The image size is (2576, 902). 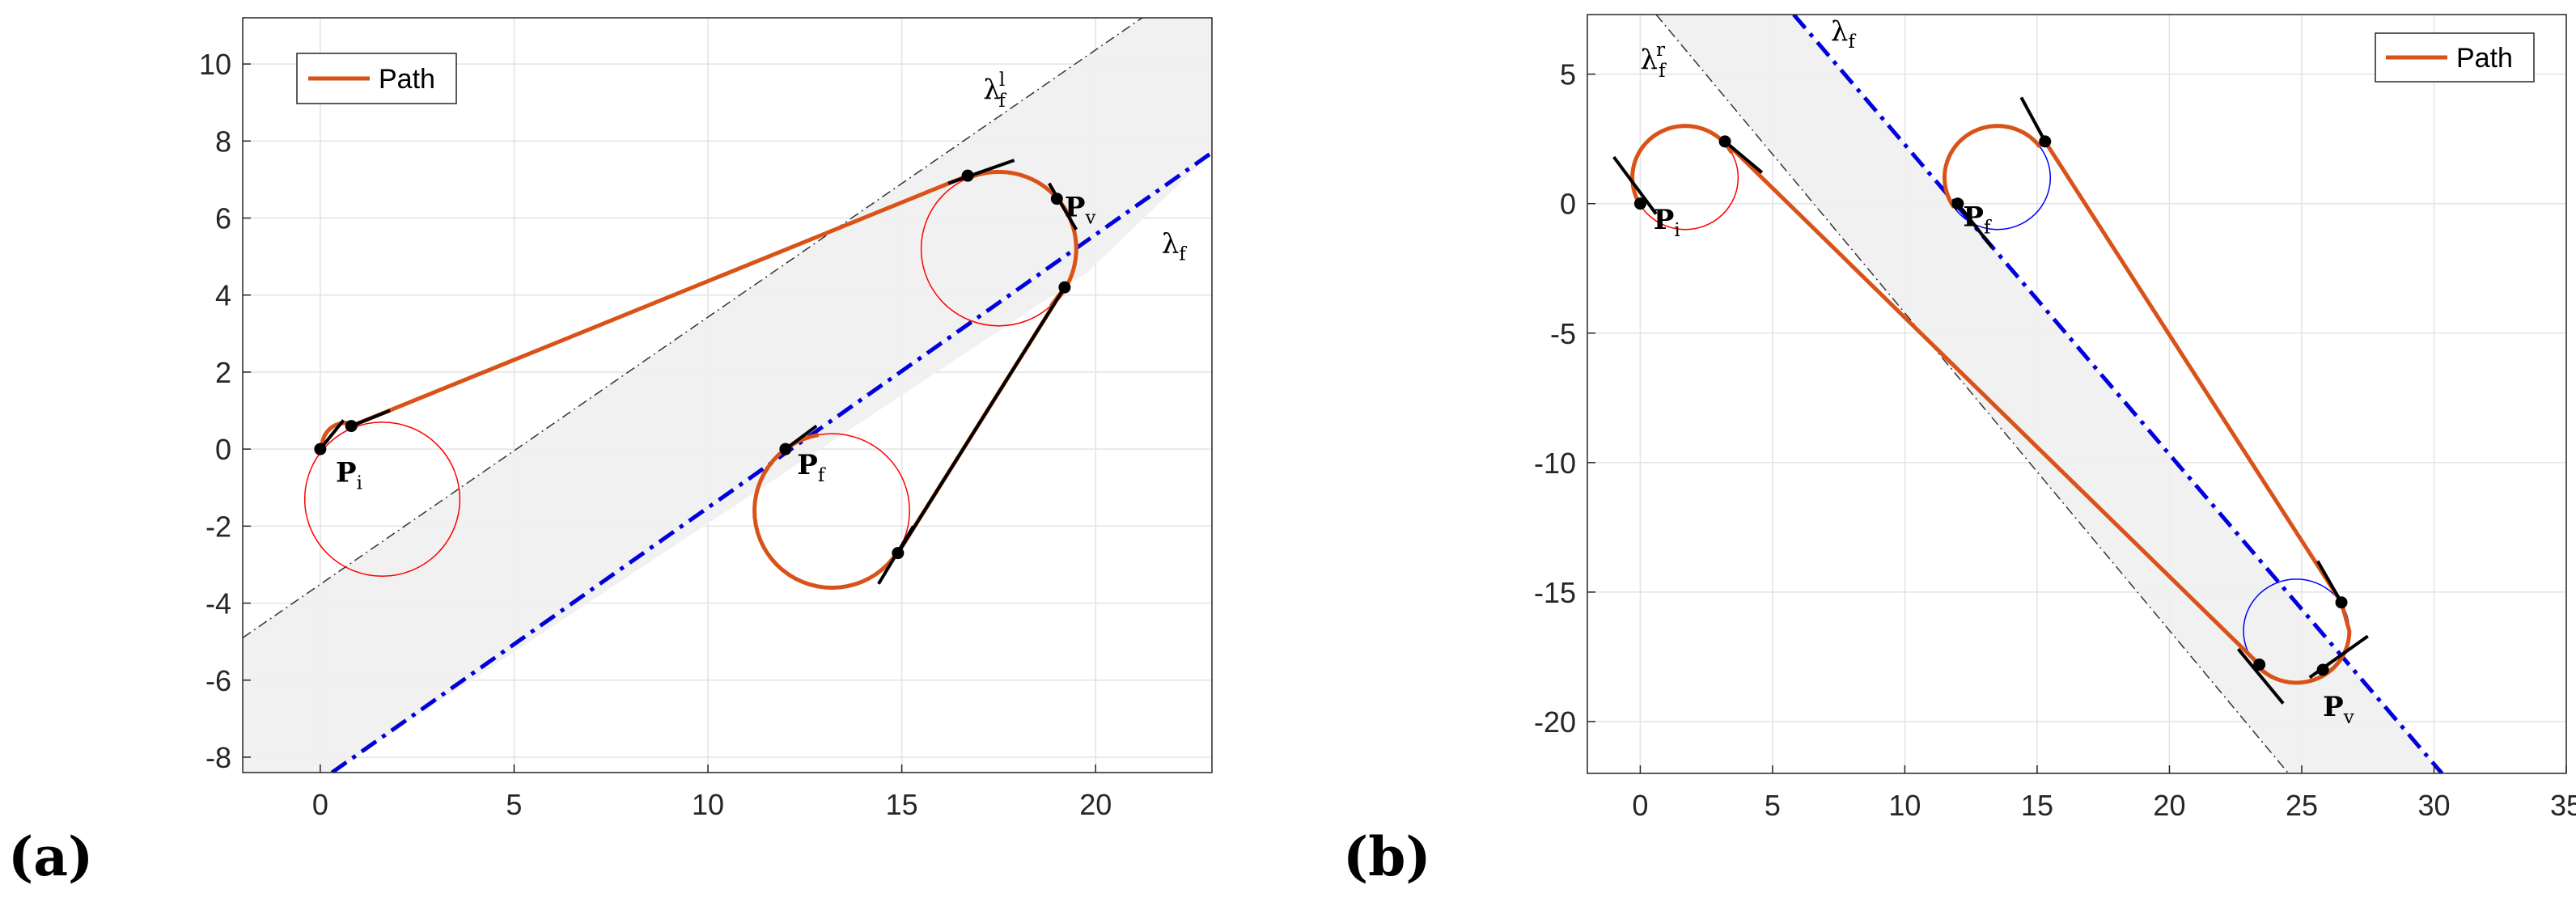 What do you see at coordinates (1555, 592) in the screenshot?
I see `tick-label-y--15: -15` at bounding box center [1555, 592].